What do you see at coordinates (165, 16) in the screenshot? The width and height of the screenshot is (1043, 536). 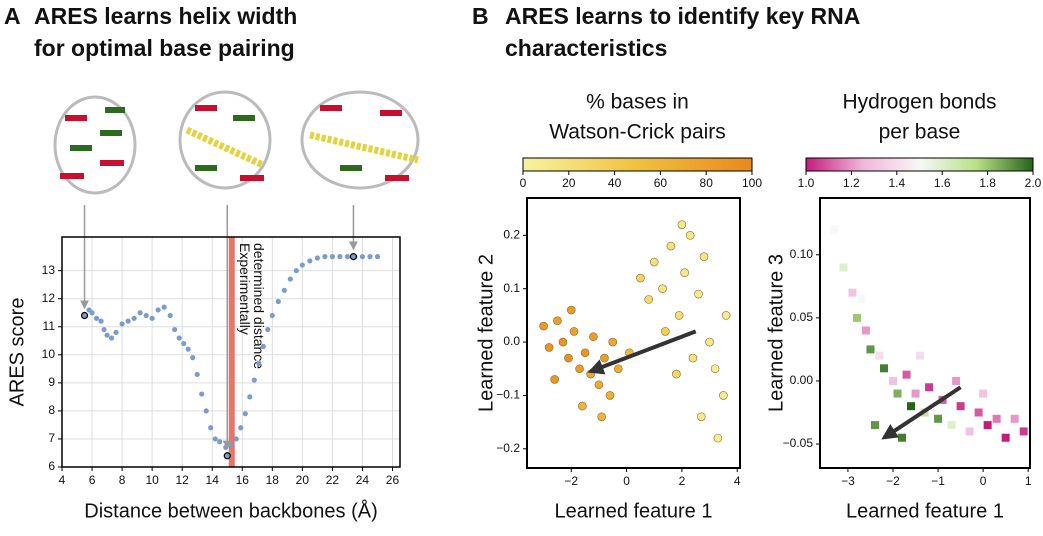 I see `panel-title: ARES learns helix width` at bounding box center [165, 16].